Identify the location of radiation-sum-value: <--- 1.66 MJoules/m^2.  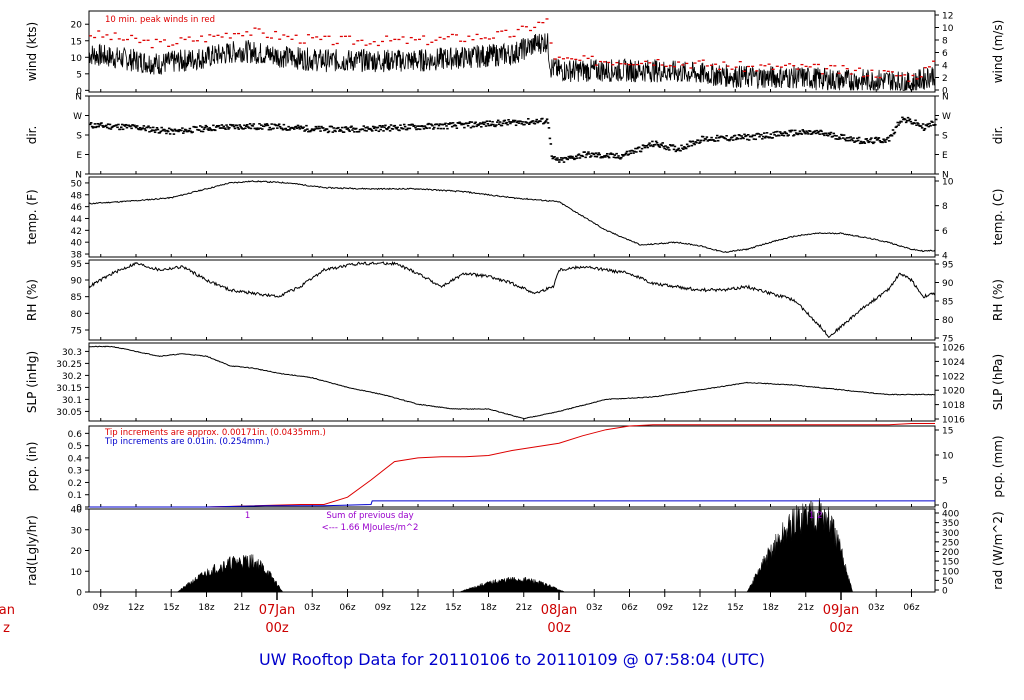
(370, 528).